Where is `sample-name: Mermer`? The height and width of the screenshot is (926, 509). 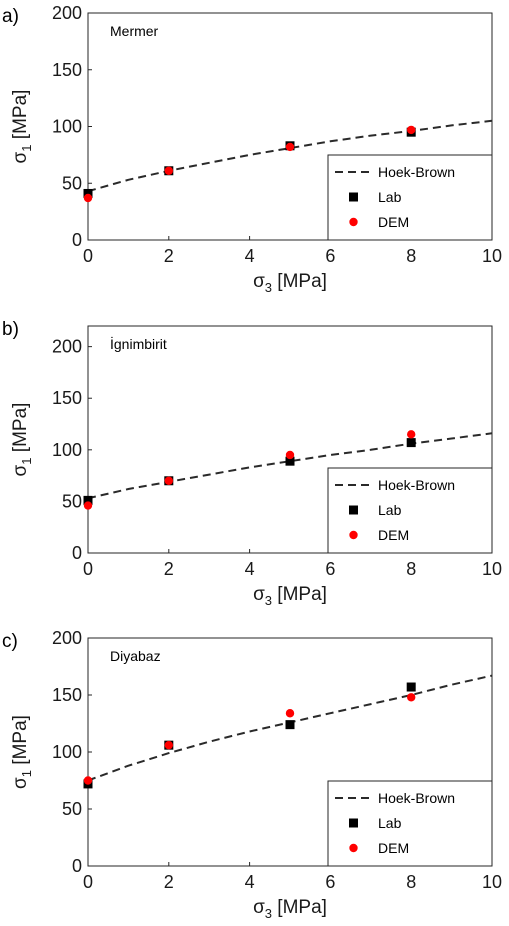
sample-name: Mermer is located at coordinates (134, 31).